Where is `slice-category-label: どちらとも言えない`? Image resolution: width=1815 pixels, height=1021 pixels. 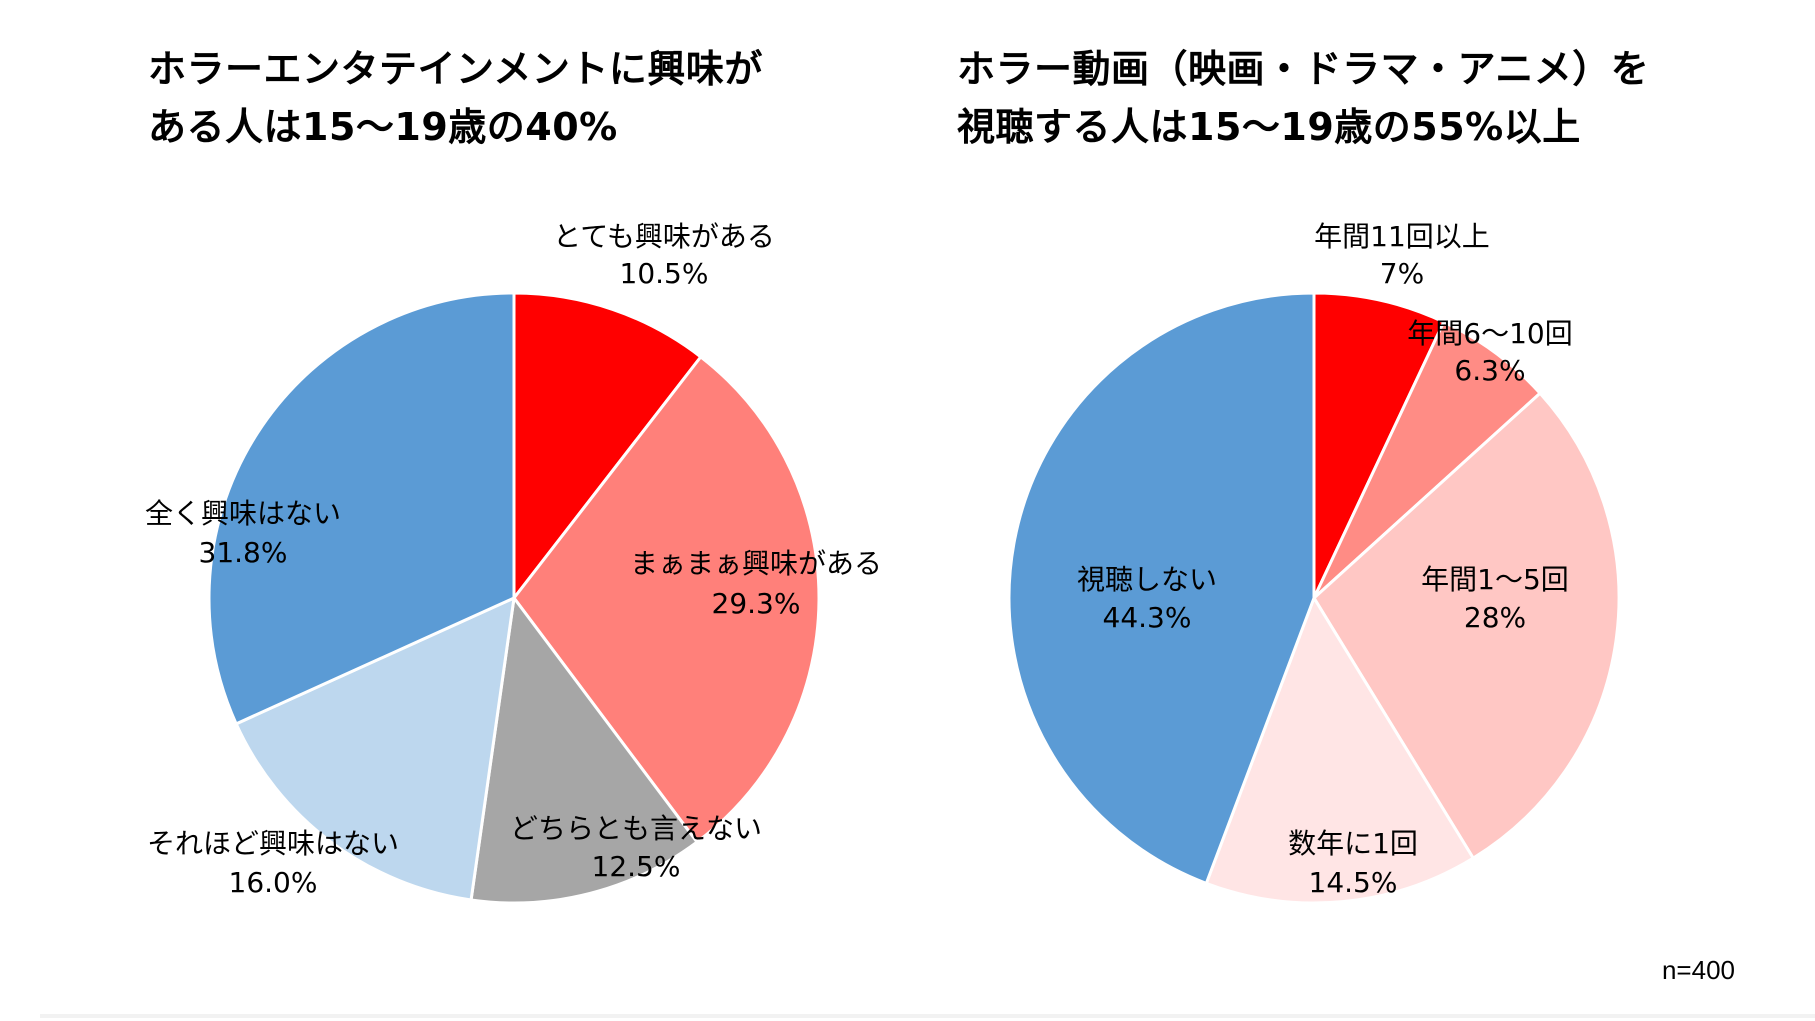 slice-category-label: どちらとも言えない is located at coordinates (636, 828).